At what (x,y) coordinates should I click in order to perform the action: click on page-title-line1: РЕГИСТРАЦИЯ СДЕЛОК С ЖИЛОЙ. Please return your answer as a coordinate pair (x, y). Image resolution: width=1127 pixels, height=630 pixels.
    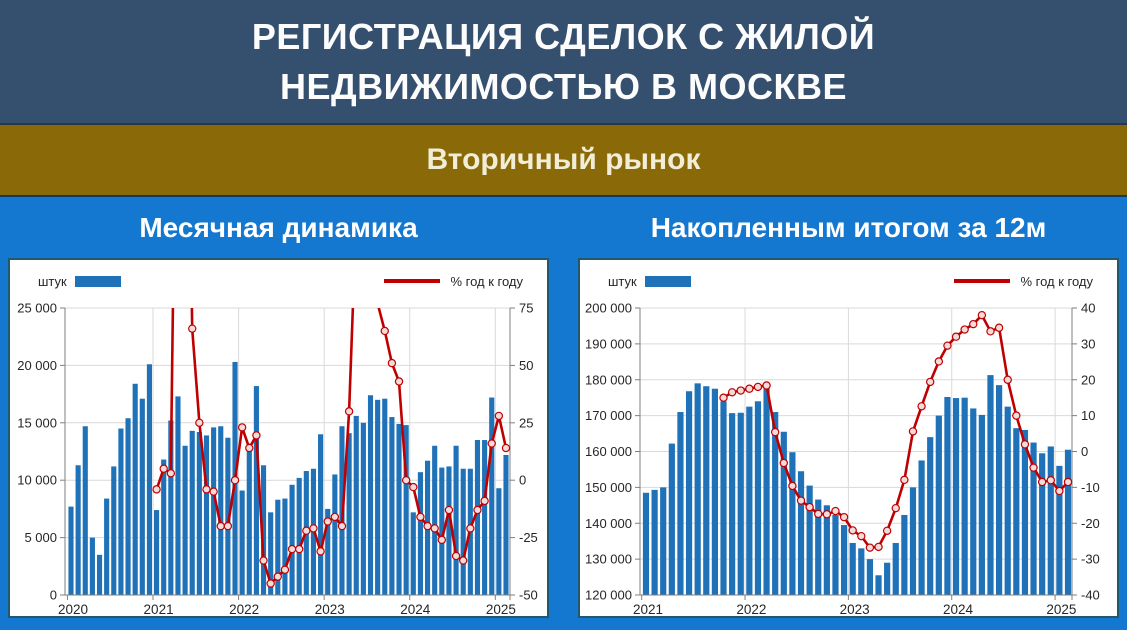
    Looking at the image, I should click on (563, 36).